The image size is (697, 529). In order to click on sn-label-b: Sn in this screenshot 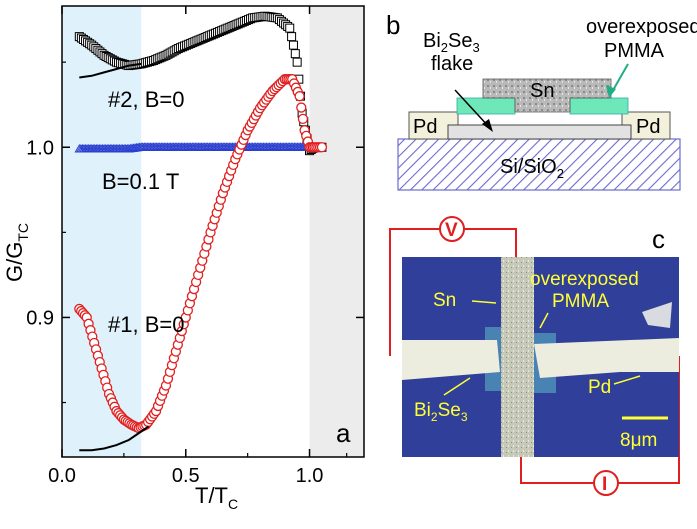, I will do `click(542, 91)`.